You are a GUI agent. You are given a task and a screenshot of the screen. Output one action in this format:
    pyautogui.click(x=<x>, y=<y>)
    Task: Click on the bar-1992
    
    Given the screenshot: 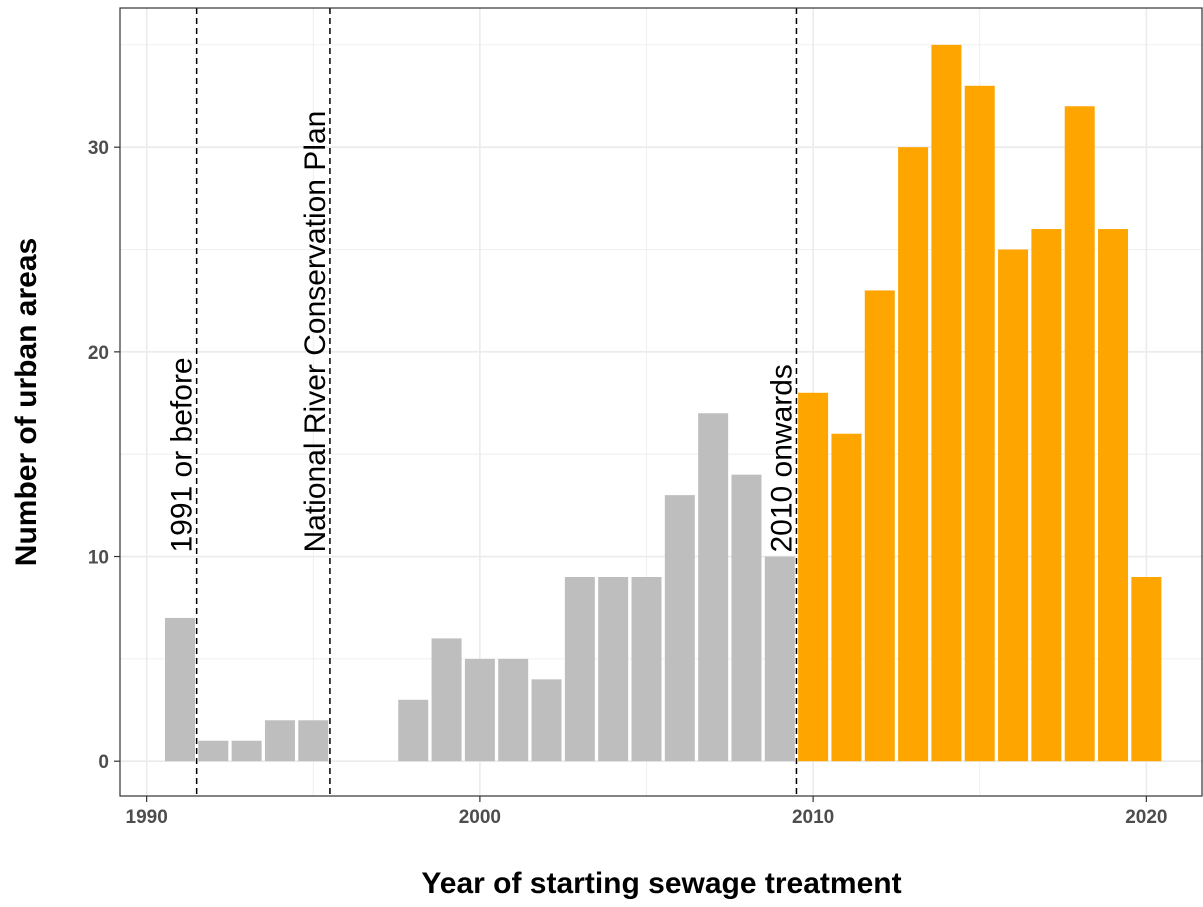 What is the action you would take?
    pyautogui.click(x=213, y=751)
    